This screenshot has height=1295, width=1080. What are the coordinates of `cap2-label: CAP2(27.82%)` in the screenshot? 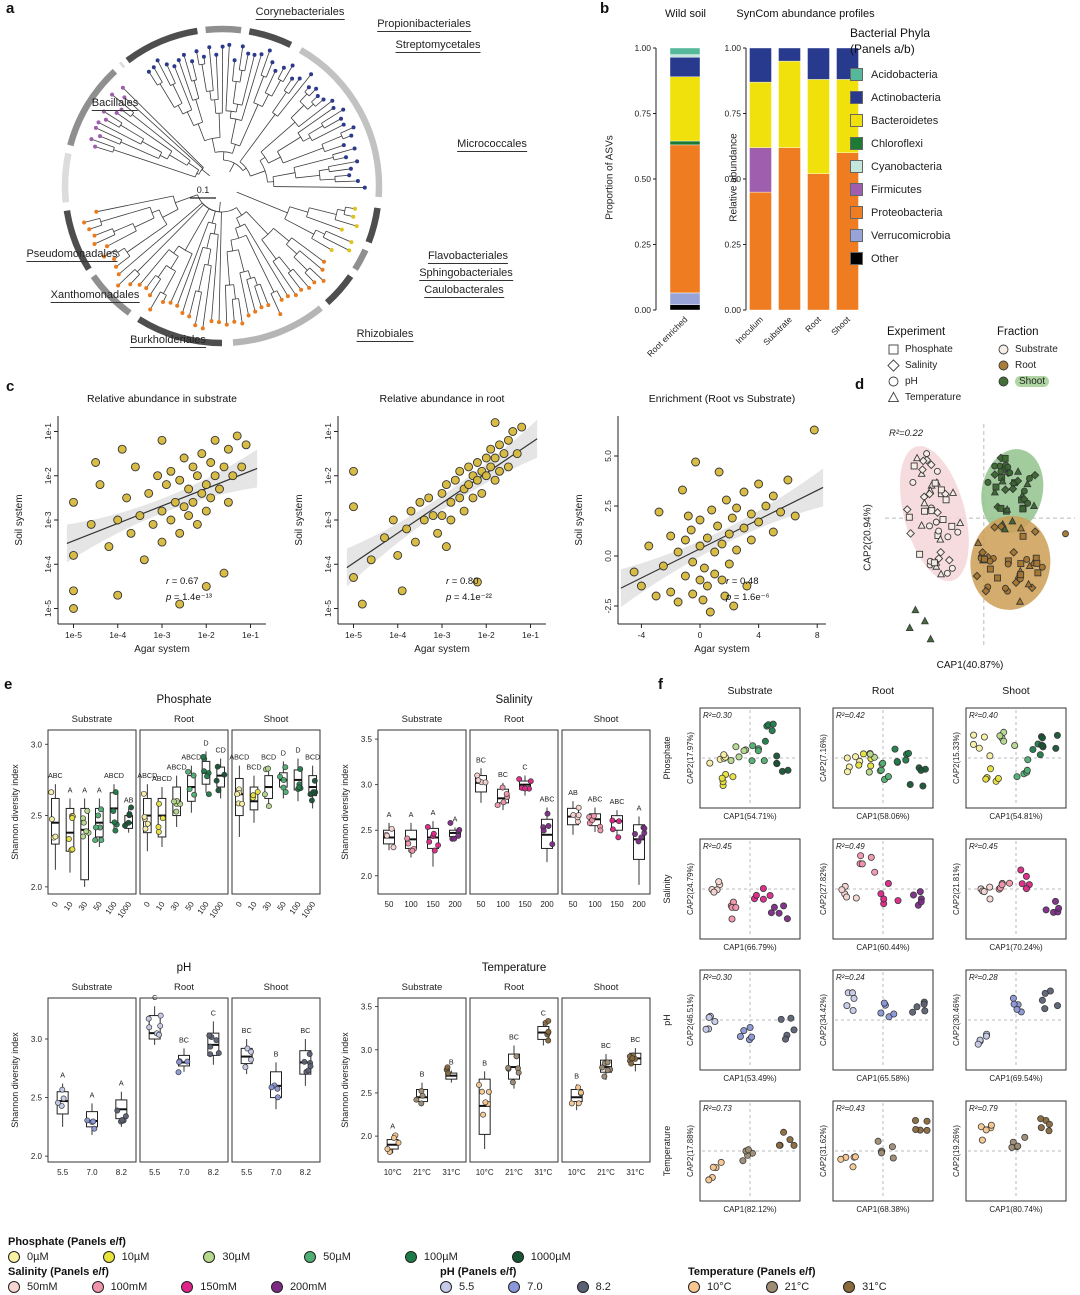 It's located at (823, 889).